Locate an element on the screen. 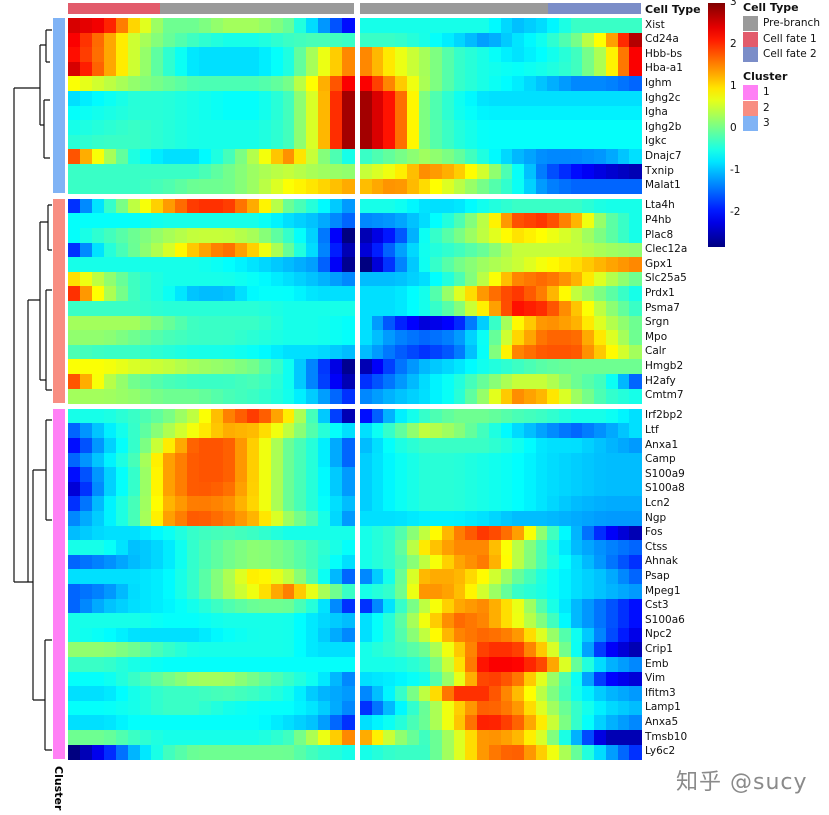 The image size is (829, 815). gene-label: Cmtm7 is located at coordinates (664, 395).